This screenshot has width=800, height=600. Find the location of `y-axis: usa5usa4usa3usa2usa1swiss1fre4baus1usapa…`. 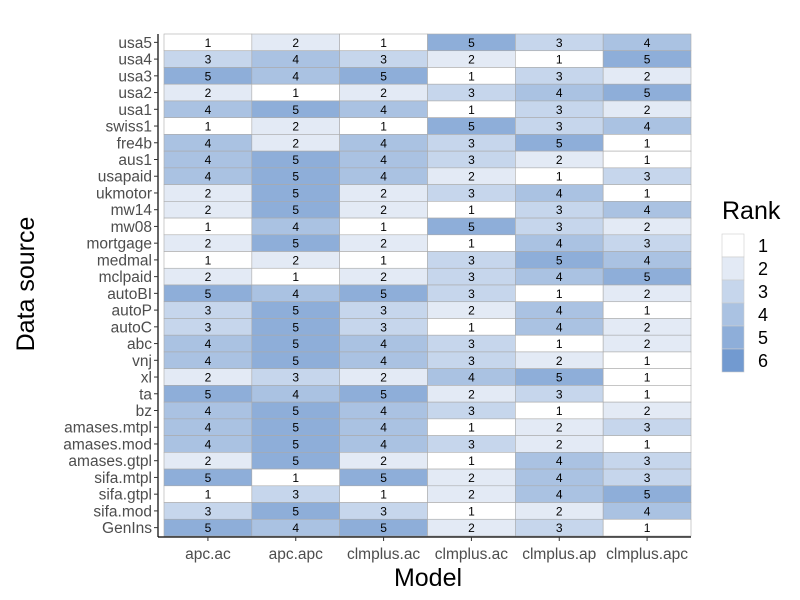

y-axis: usa5usa4usa3usa2usa1swiss1fre4baus1usapa… is located at coordinates (111, 285).